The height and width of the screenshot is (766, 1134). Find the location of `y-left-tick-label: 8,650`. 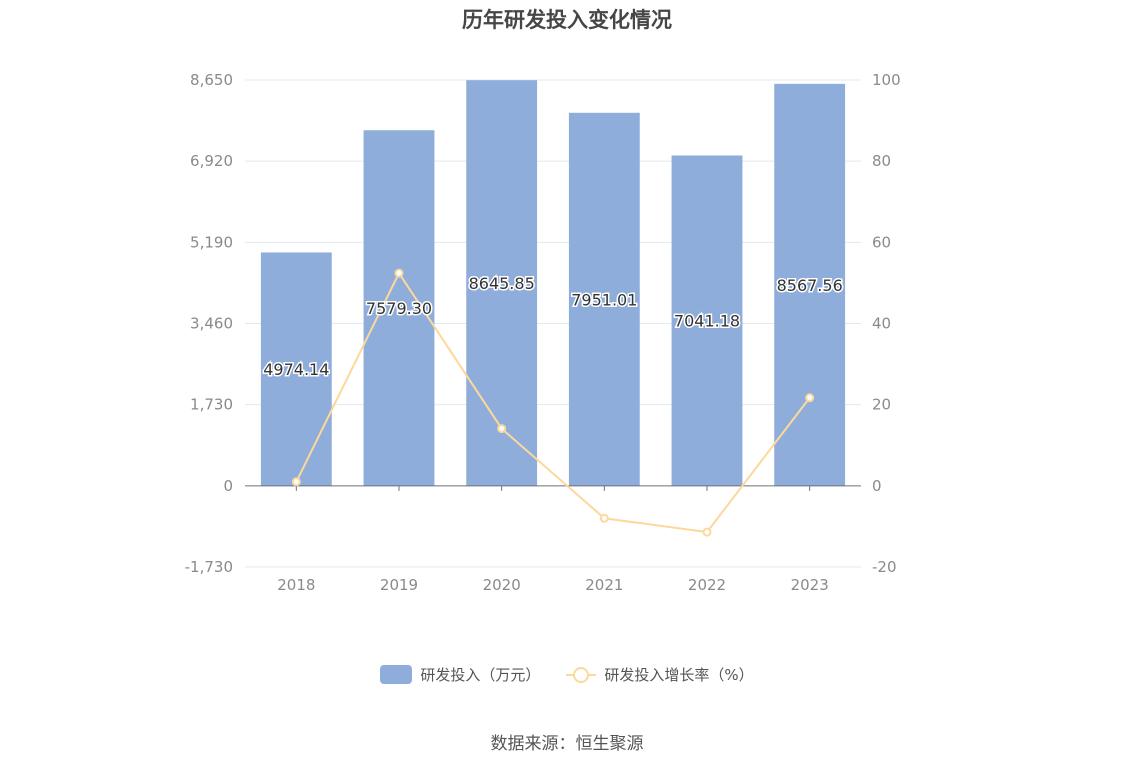

y-left-tick-label: 8,650 is located at coordinates (211, 80).